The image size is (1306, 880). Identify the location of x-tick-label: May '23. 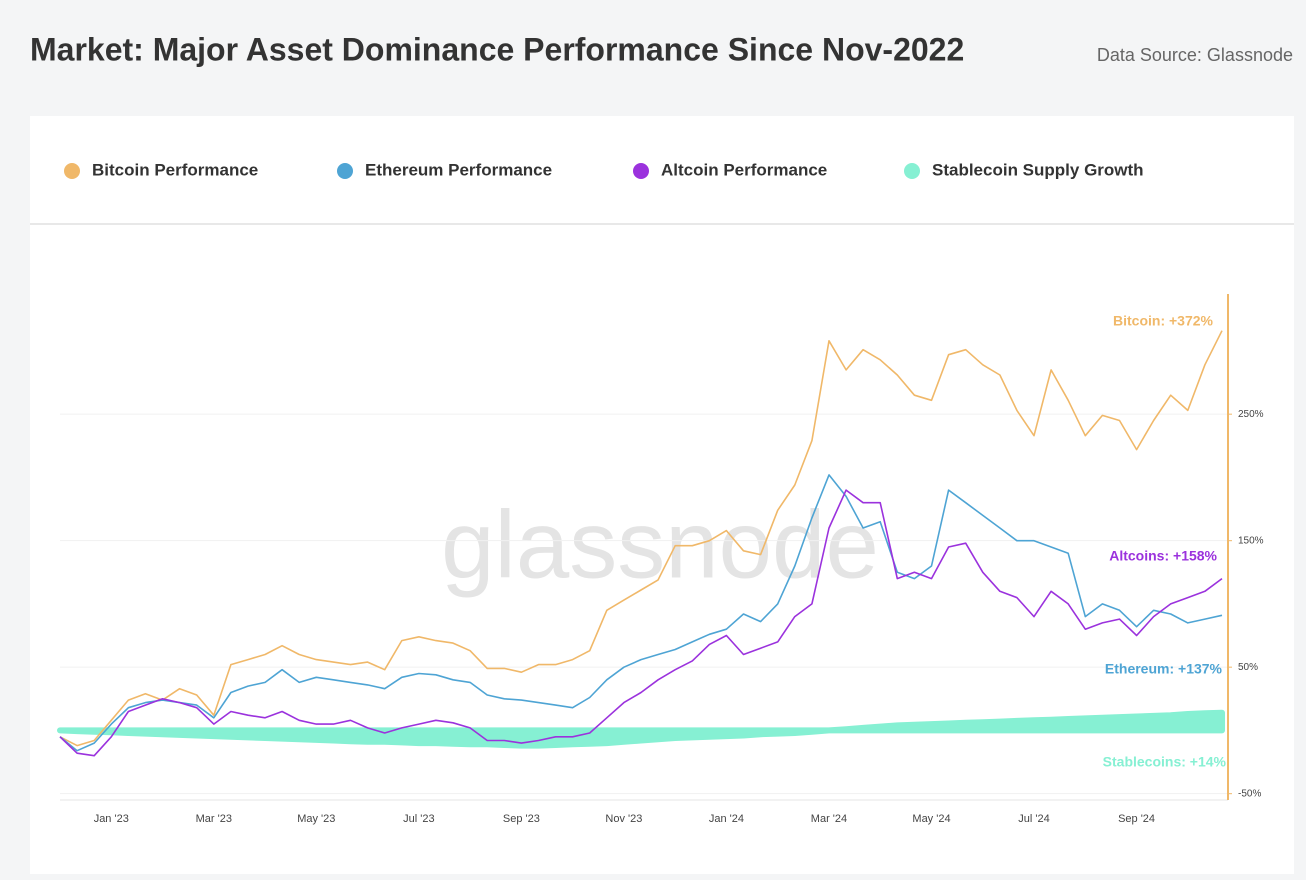
(316, 819).